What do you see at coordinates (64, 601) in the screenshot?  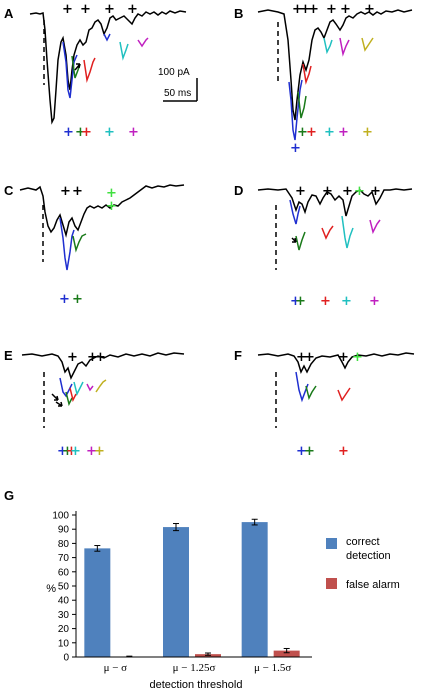 I see `y-tick-label-40: 40` at bounding box center [64, 601].